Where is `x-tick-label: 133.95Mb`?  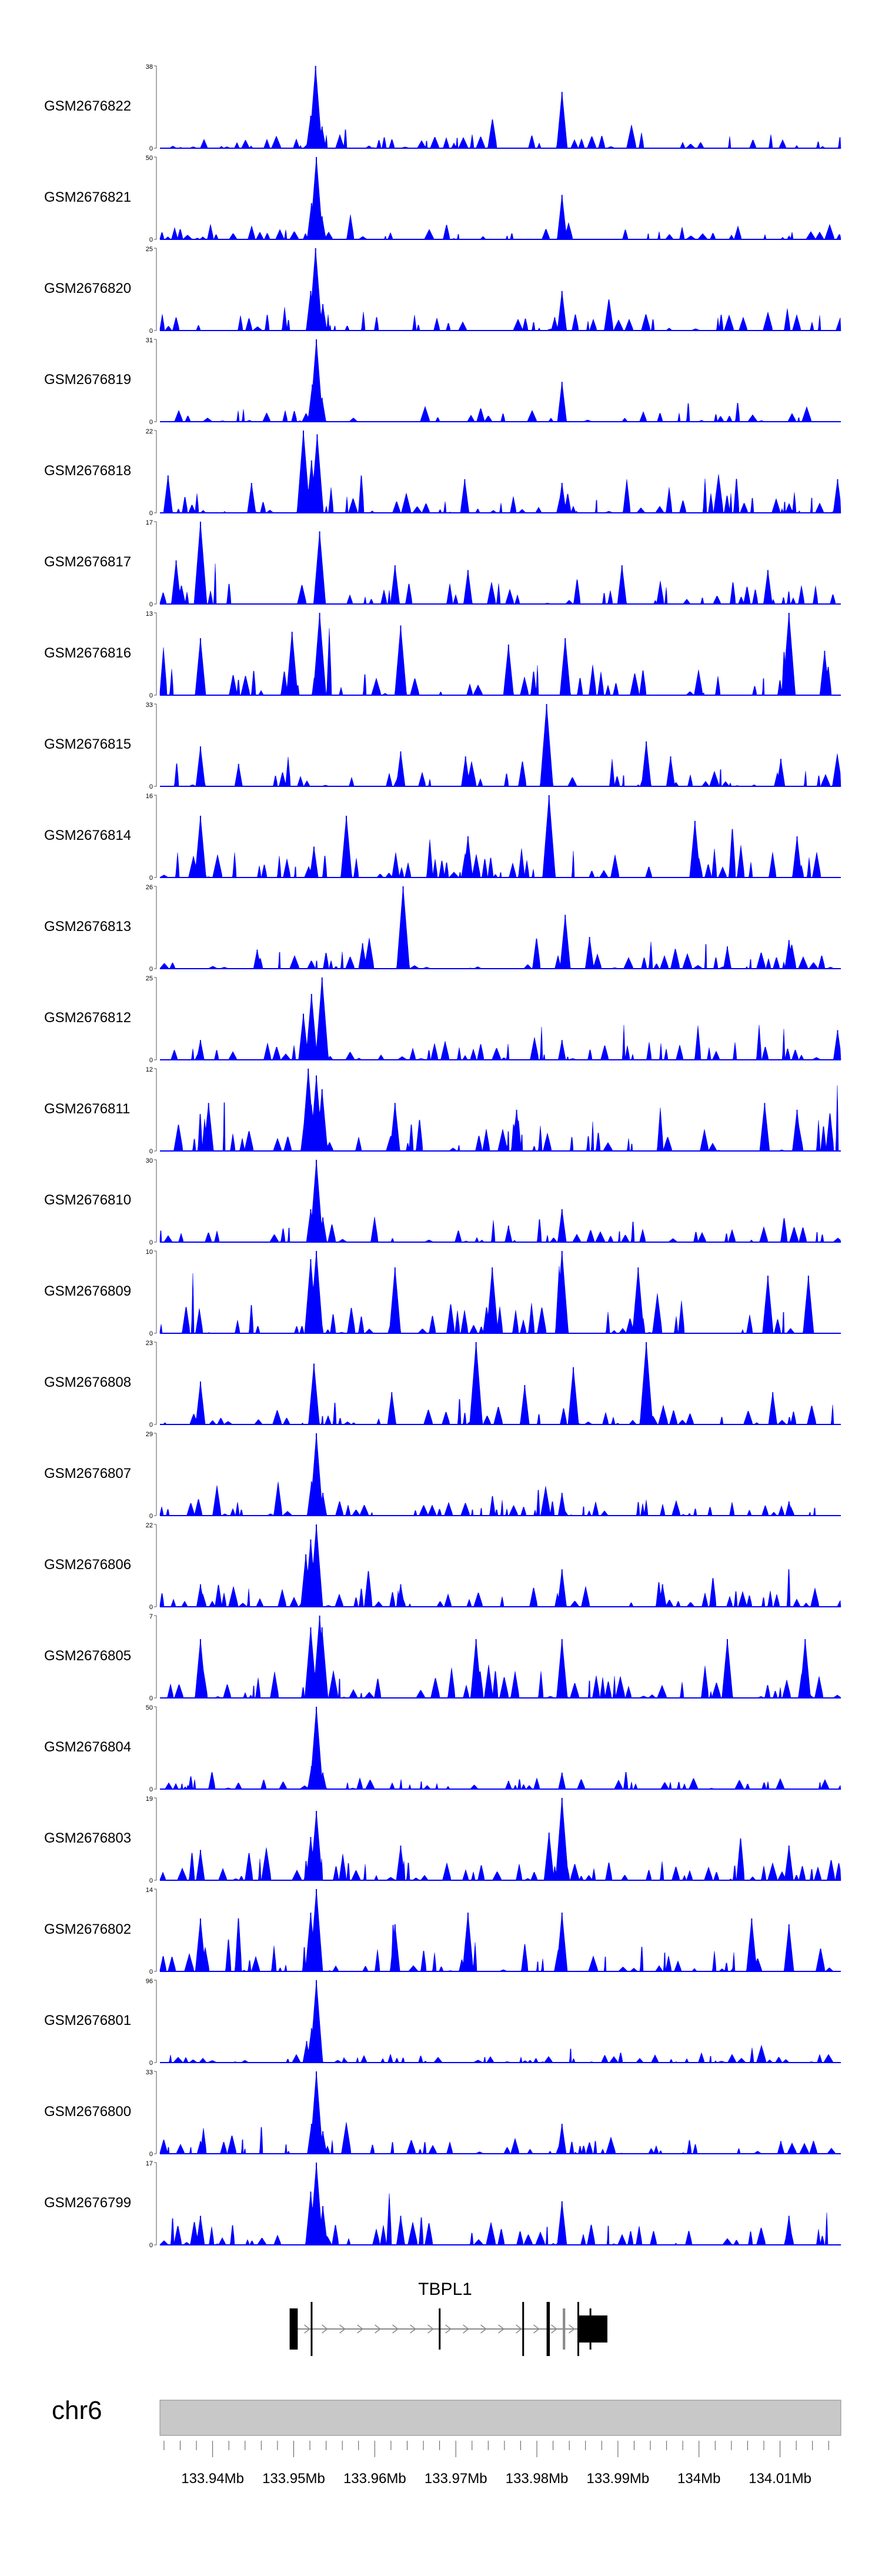 x-tick-label: 133.95Mb is located at coordinates (293, 2479).